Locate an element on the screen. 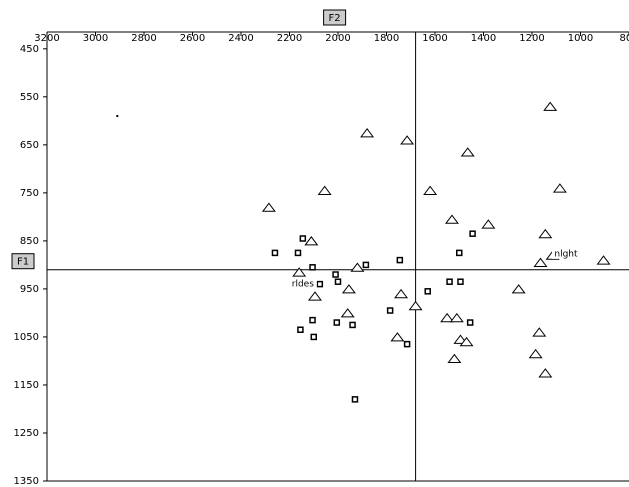 The height and width of the screenshot is (487, 629). y-tick-label: 450 is located at coordinates (29, 49).